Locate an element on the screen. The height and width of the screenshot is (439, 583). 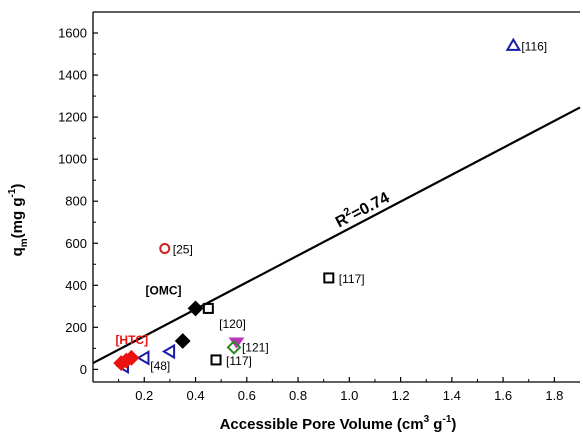
y-tick-label: 0 is located at coordinates (83, 369).